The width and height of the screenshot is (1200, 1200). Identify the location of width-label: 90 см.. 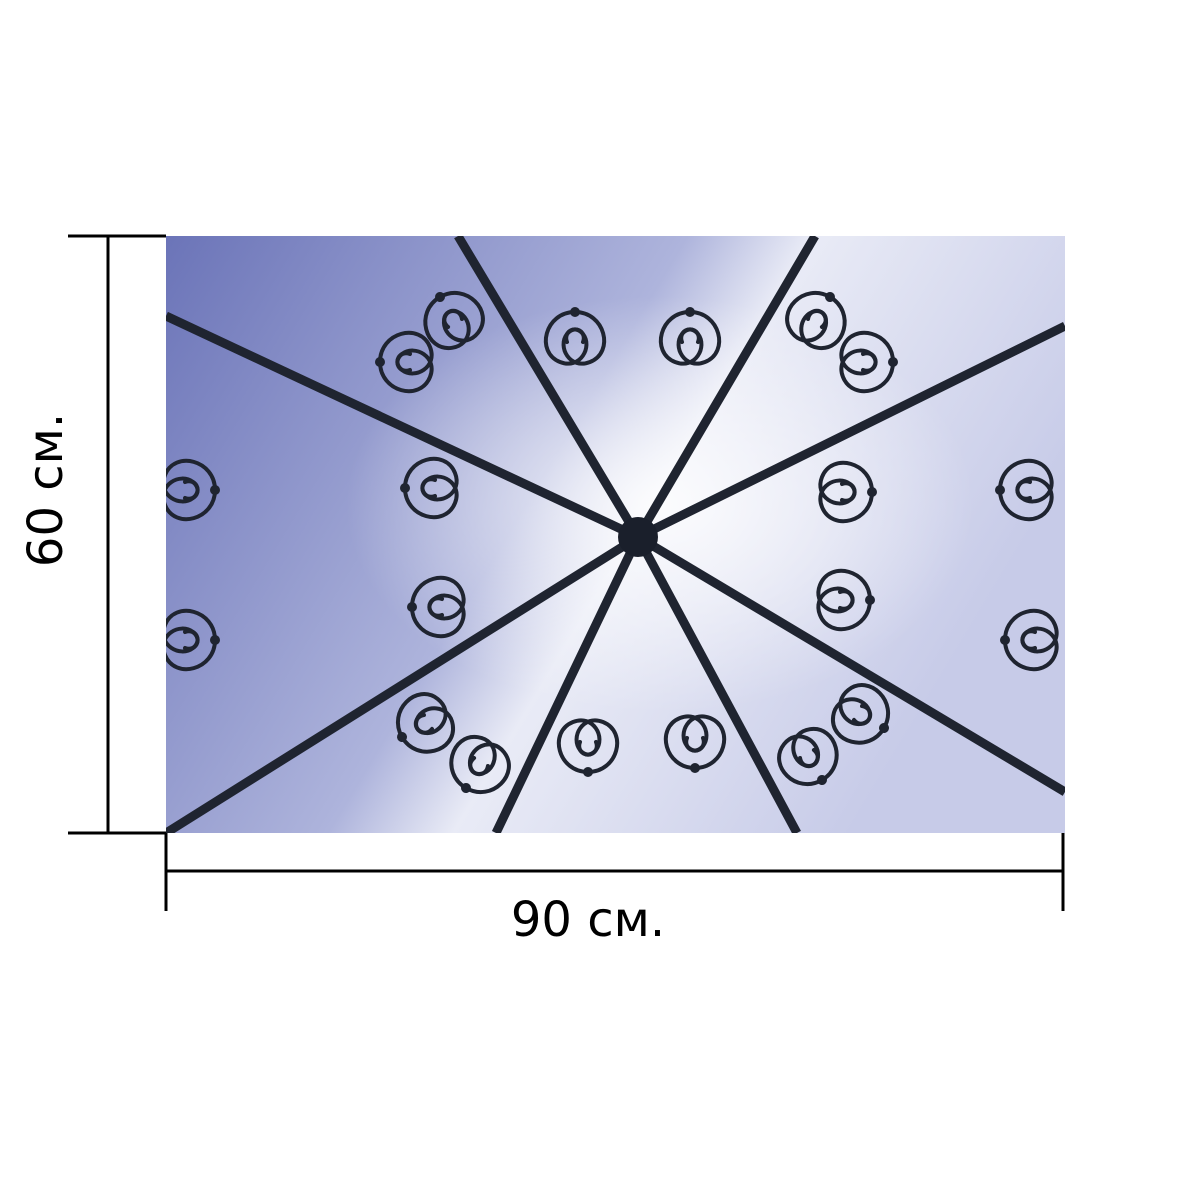
(588, 920).